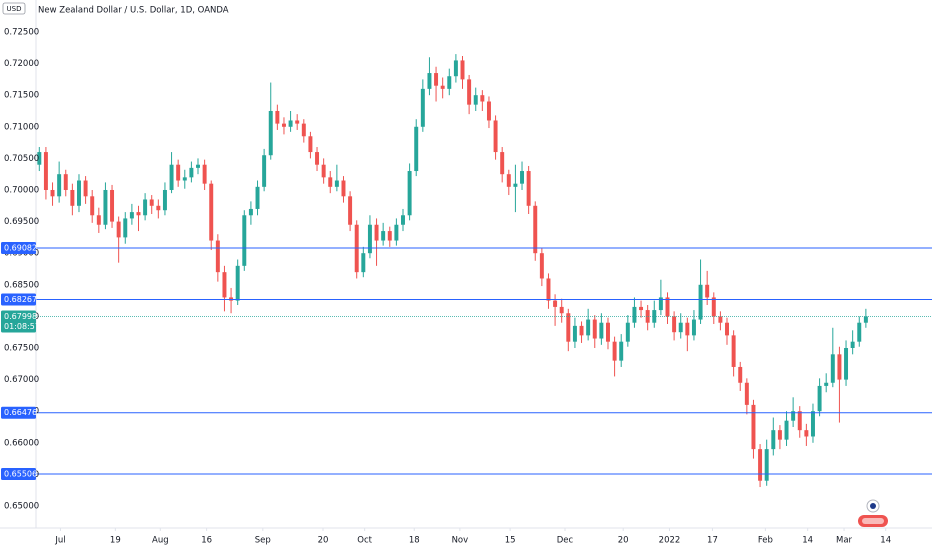 The image size is (932, 550). Describe the element at coordinates (670, 541) in the screenshot. I see `x-tick-label: 2022` at that location.